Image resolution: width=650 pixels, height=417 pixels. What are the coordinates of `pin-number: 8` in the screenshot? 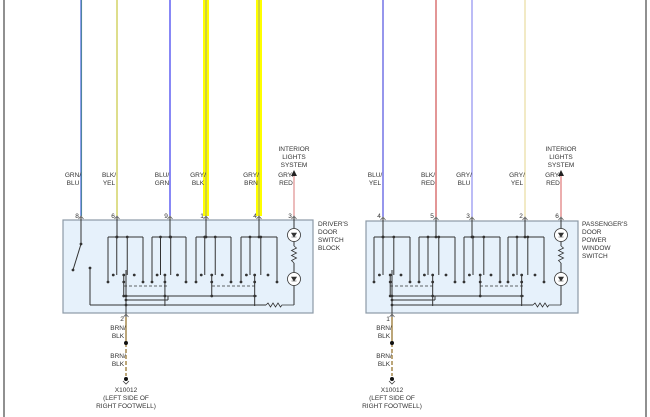 It's located at (77, 216).